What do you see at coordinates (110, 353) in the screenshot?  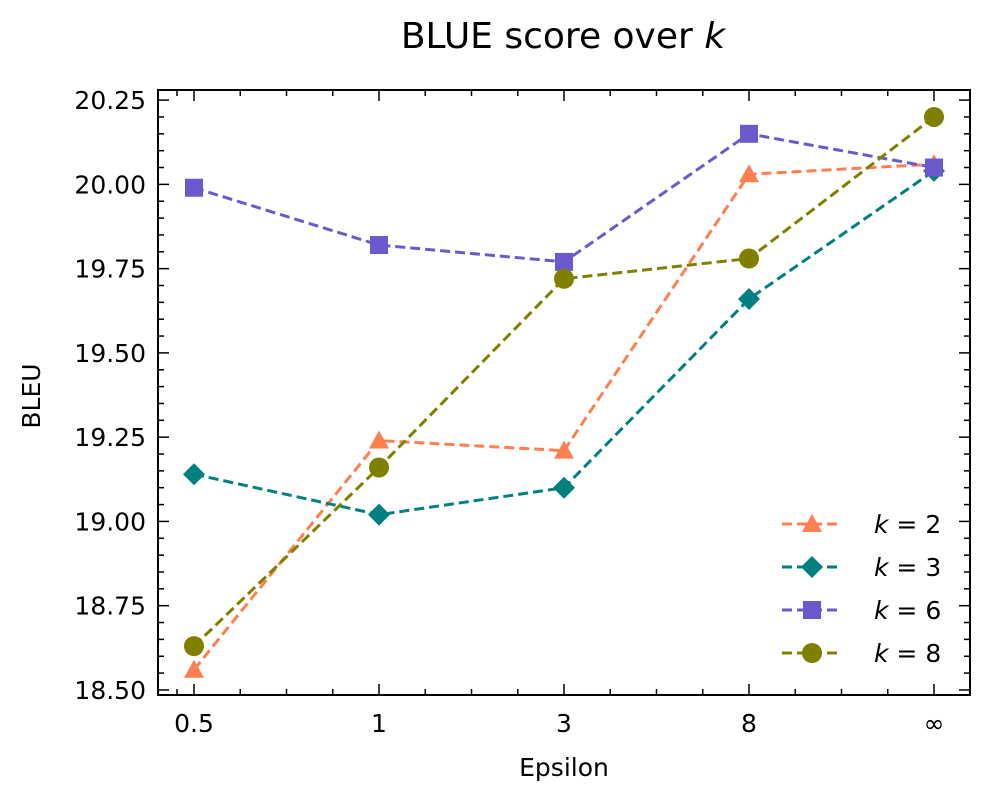 I see `y-tick-label: 19.50` at bounding box center [110, 353].